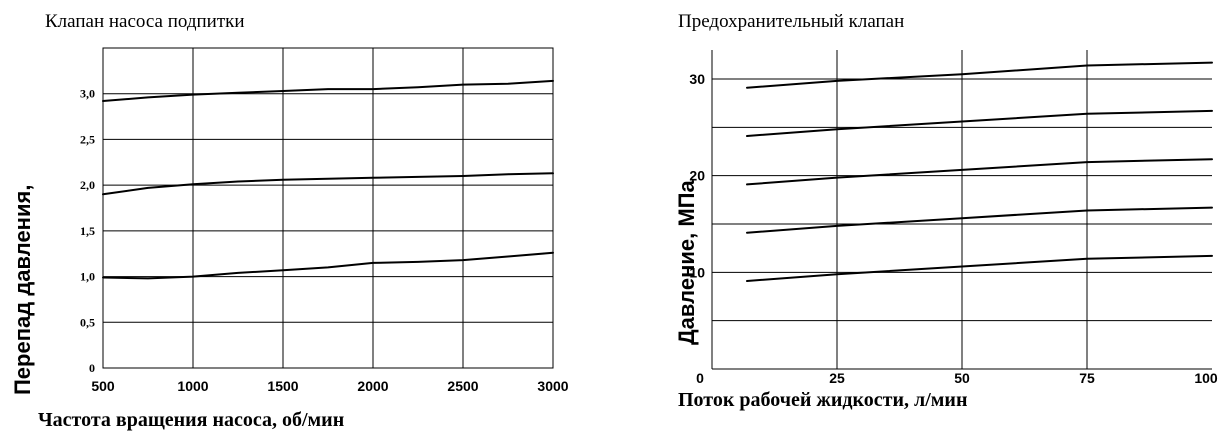 The image size is (1230, 433). Describe the element at coordinates (462, 386) in the screenshot. I see `chart-a-x-tick-label: 2500` at that location.